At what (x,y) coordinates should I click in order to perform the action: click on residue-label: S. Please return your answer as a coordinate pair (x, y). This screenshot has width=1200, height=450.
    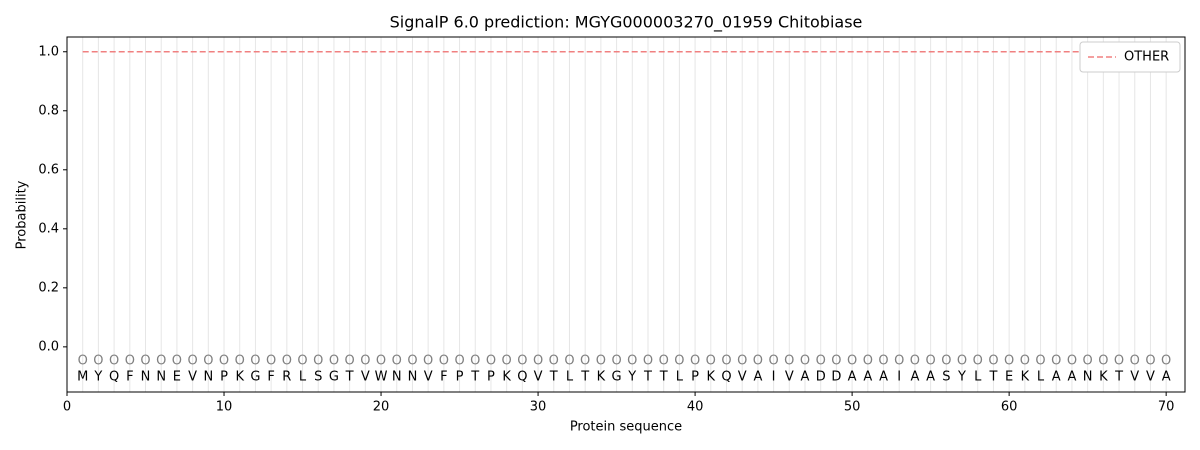
    Looking at the image, I should click on (318, 376).